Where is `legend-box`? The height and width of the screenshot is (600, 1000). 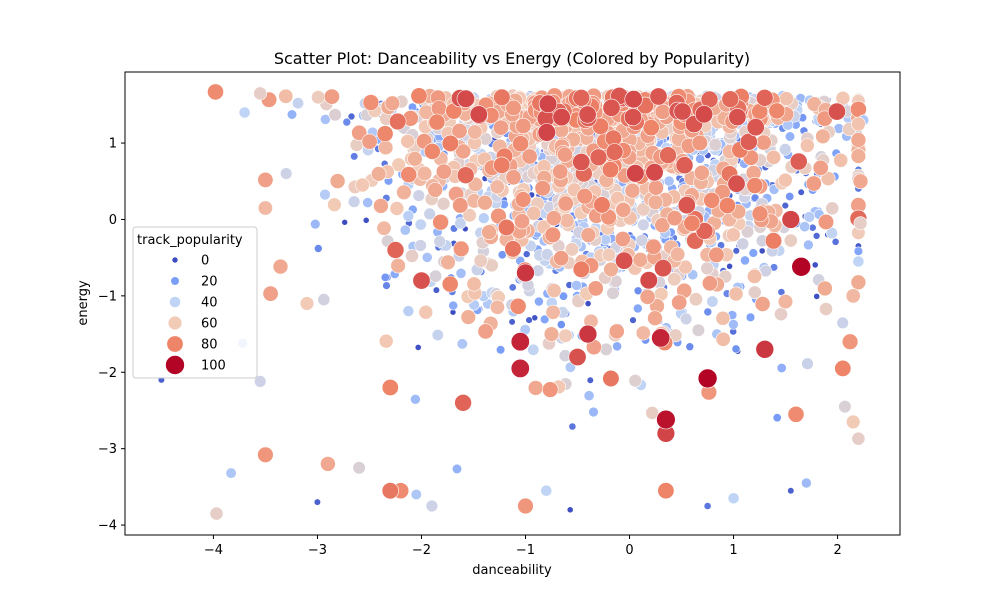
legend-box is located at coordinates (195, 302).